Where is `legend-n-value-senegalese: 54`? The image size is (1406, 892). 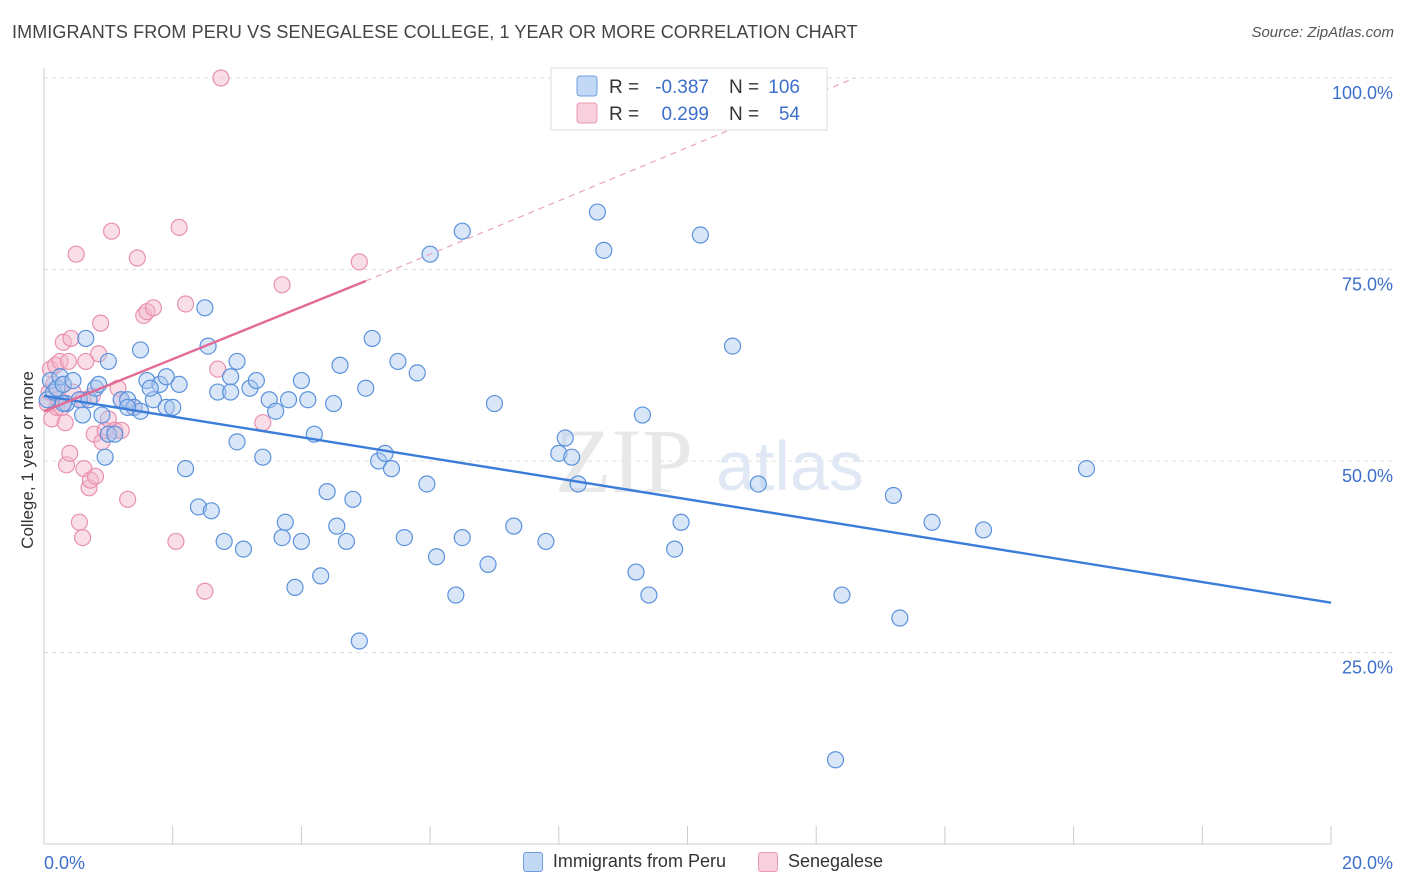 legend-n-value-senegalese: 54 is located at coordinates (790, 114).